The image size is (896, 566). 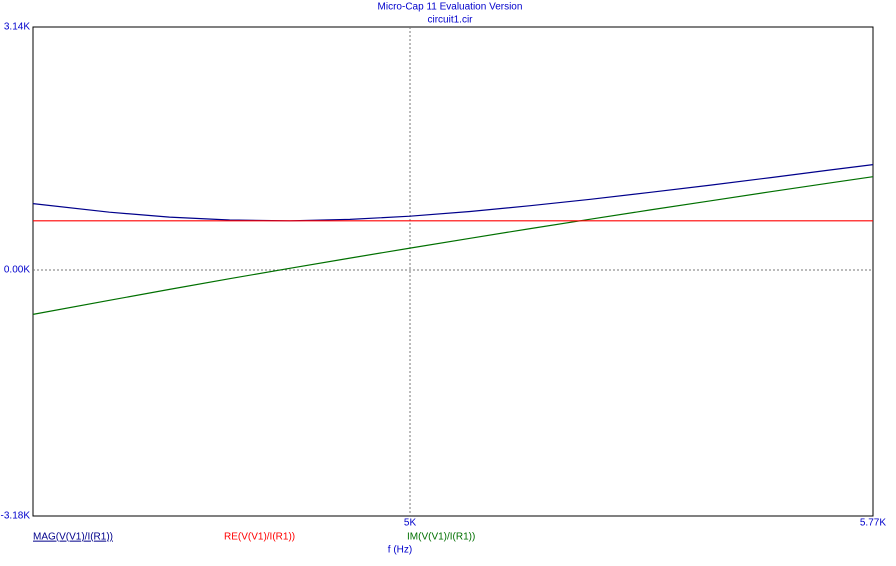 What do you see at coordinates (17, 27) in the screenshot?
I see `y-tick-label: 3.14K` at bounding box center [17, 27].